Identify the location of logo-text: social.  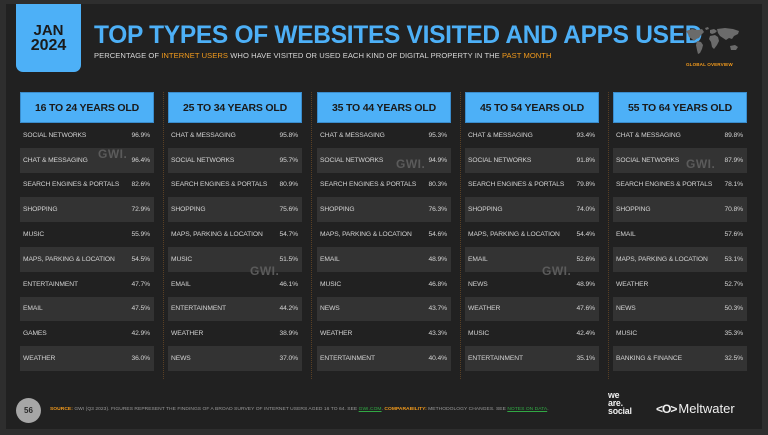
(620, 411).